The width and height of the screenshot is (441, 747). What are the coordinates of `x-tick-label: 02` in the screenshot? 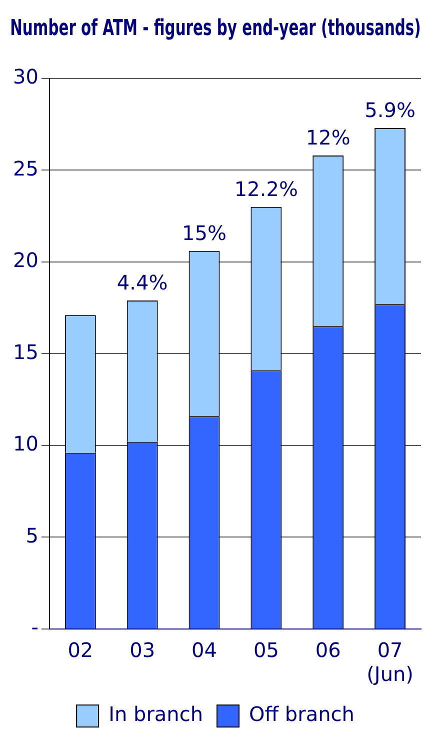 It's located at (81, 650).